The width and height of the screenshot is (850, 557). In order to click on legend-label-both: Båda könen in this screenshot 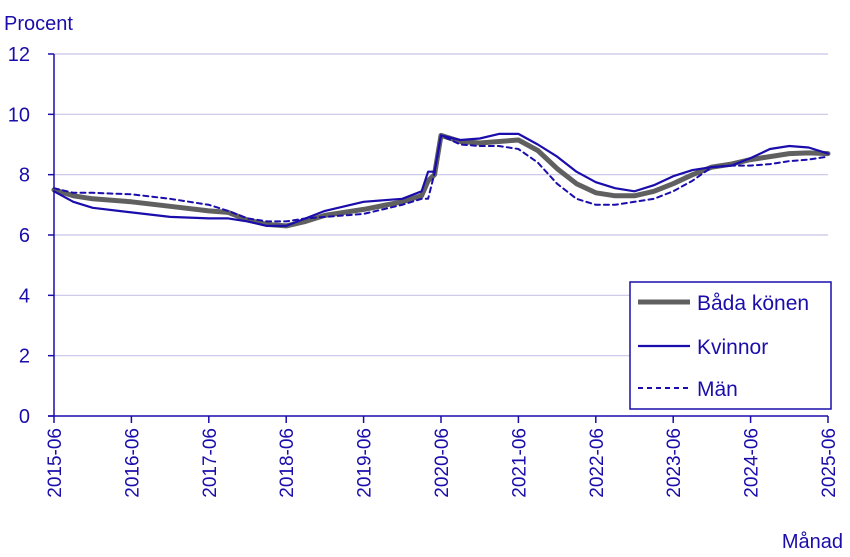, I will do `click(753, 303)`.